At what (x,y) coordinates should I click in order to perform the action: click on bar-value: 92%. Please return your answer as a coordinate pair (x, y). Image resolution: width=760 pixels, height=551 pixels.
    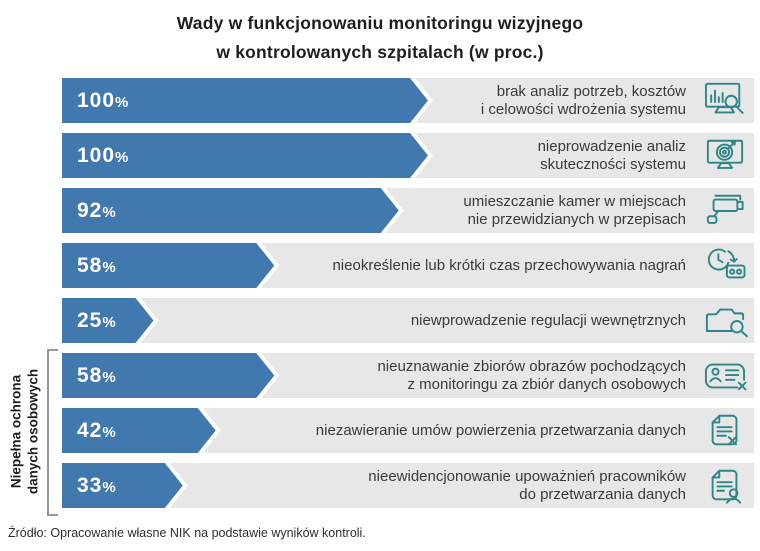
    Looking at the image, I should click on (96, 210).